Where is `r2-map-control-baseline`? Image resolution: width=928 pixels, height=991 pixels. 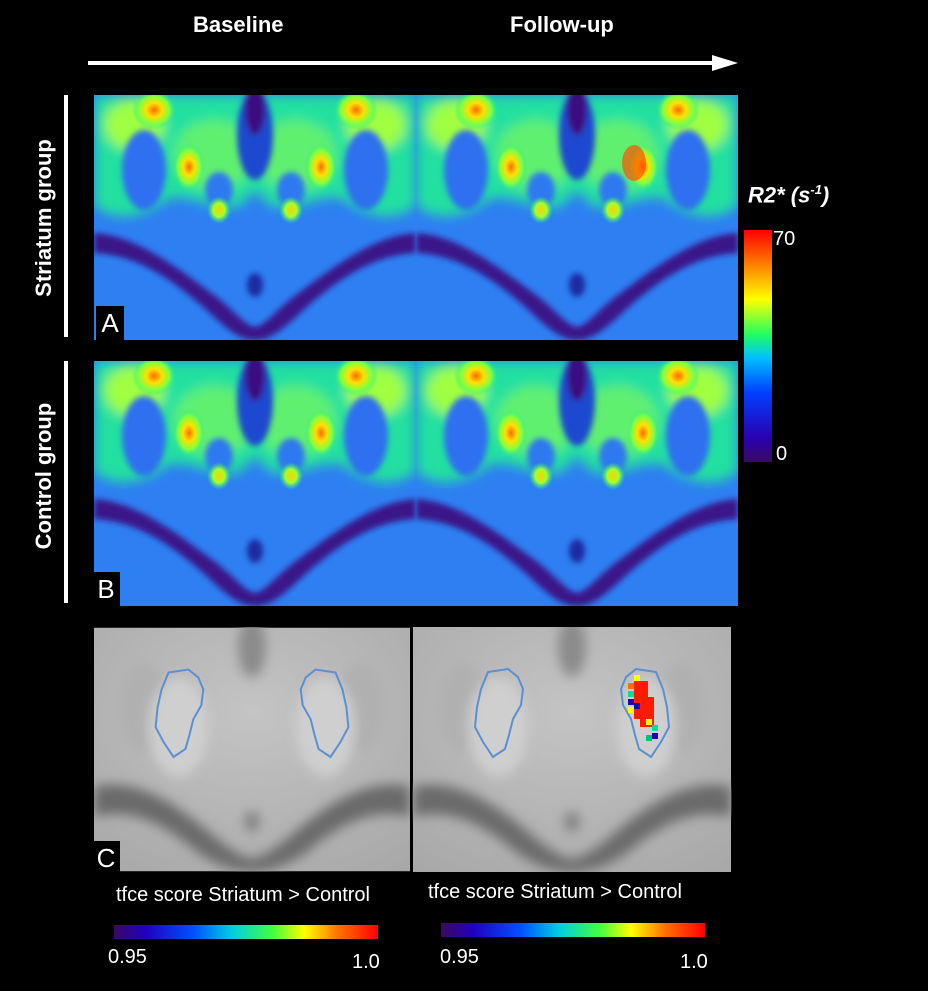
r2-map-control-baseline is located at coordinates (255, 483).